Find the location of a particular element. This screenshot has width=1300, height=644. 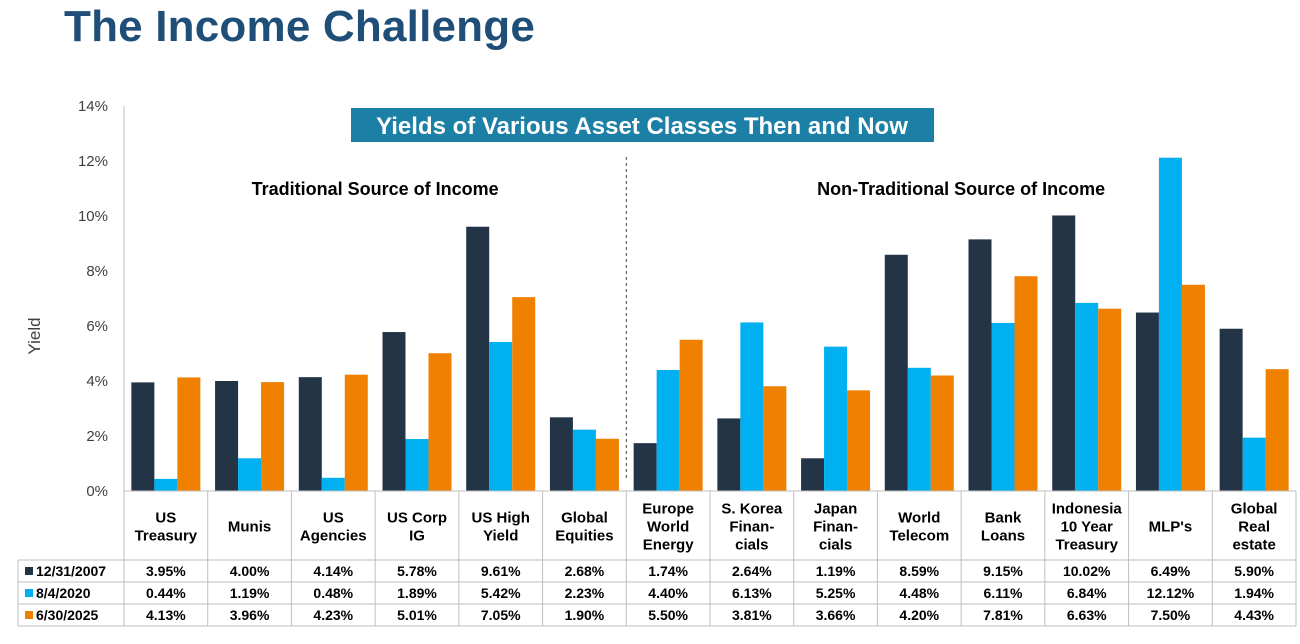

y-tick-label: 8% is located at coordinates (97, 271).